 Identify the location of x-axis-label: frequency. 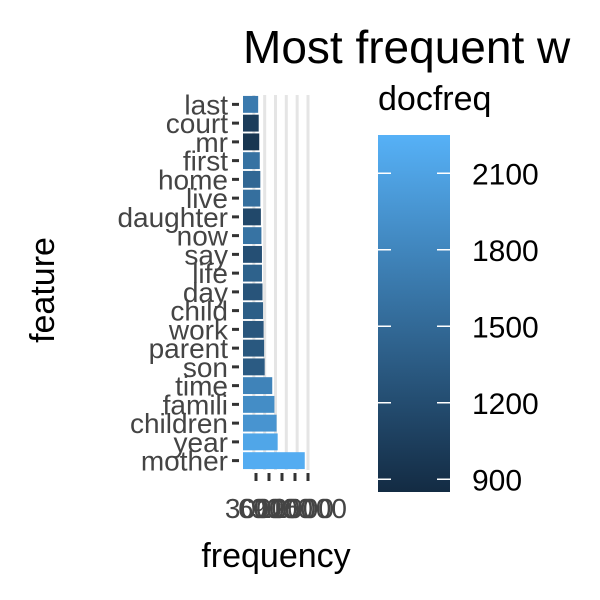
(275, 556).